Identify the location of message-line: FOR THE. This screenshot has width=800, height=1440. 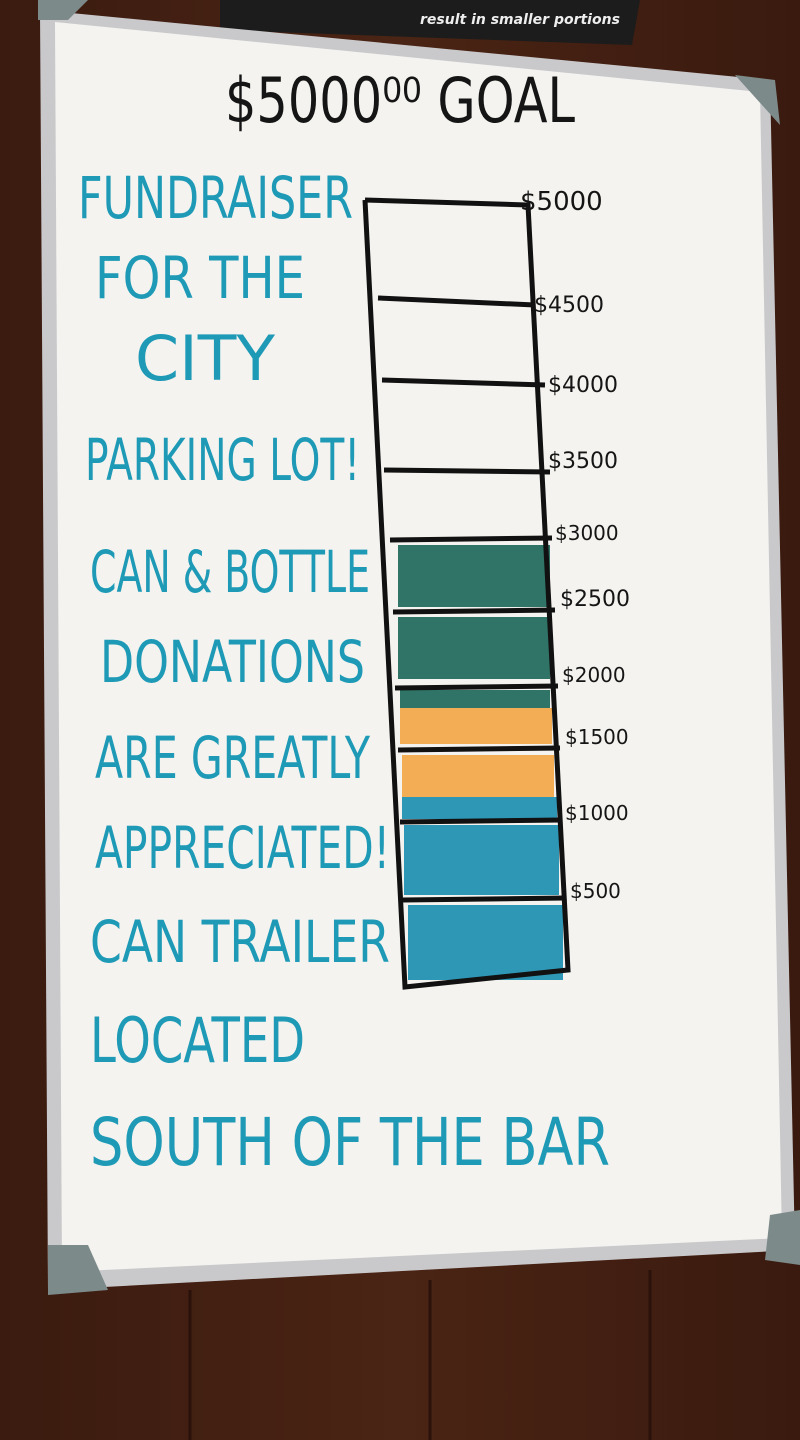
(200, 278).